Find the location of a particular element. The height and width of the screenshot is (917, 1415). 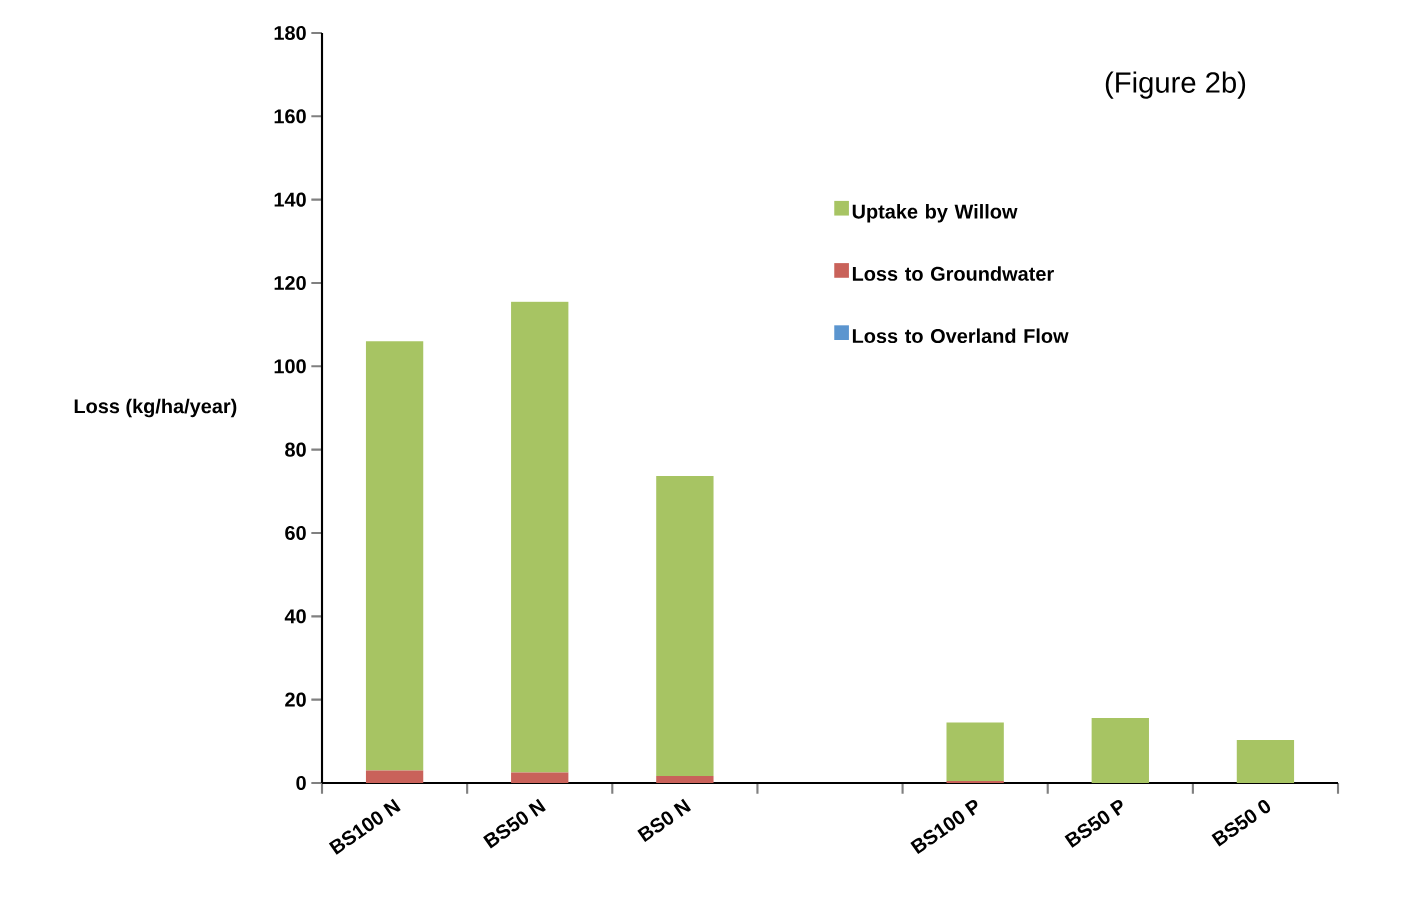

y-tick-label: 160 is located at coordinates (290, 116).